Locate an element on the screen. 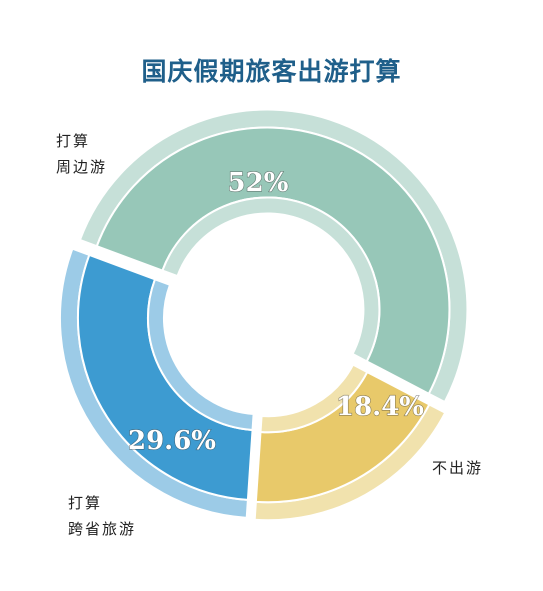  label-buchuyou: 不出游 is located at coordinates (457, 468).